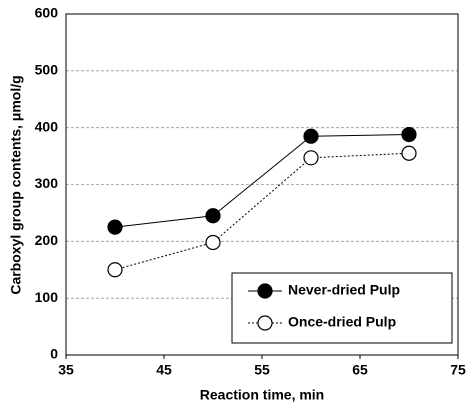 The height and width of the screenshot is (416, 470). I want to click on y-tick-label: 0, so click(54, 354).